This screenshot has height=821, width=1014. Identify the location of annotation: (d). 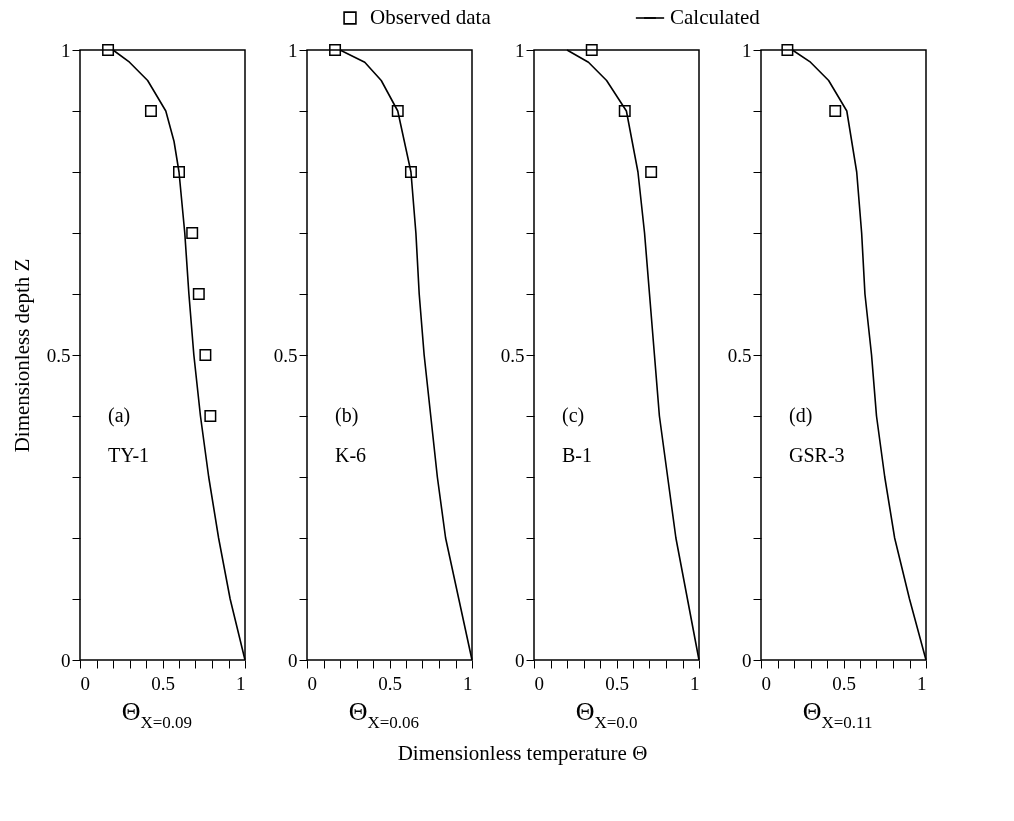
(801, 415).